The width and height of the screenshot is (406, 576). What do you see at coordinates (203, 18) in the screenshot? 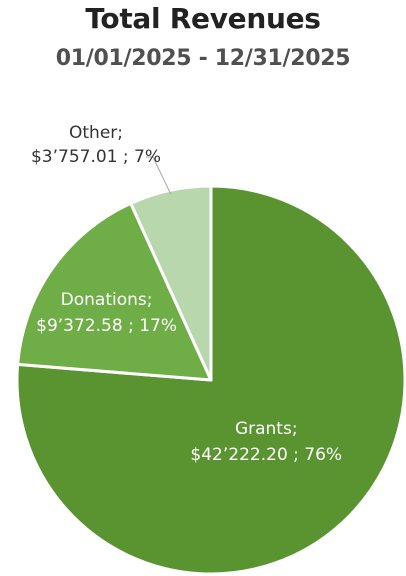
I see `chart-title: Total Revenues` at bounding box center [203, 18].